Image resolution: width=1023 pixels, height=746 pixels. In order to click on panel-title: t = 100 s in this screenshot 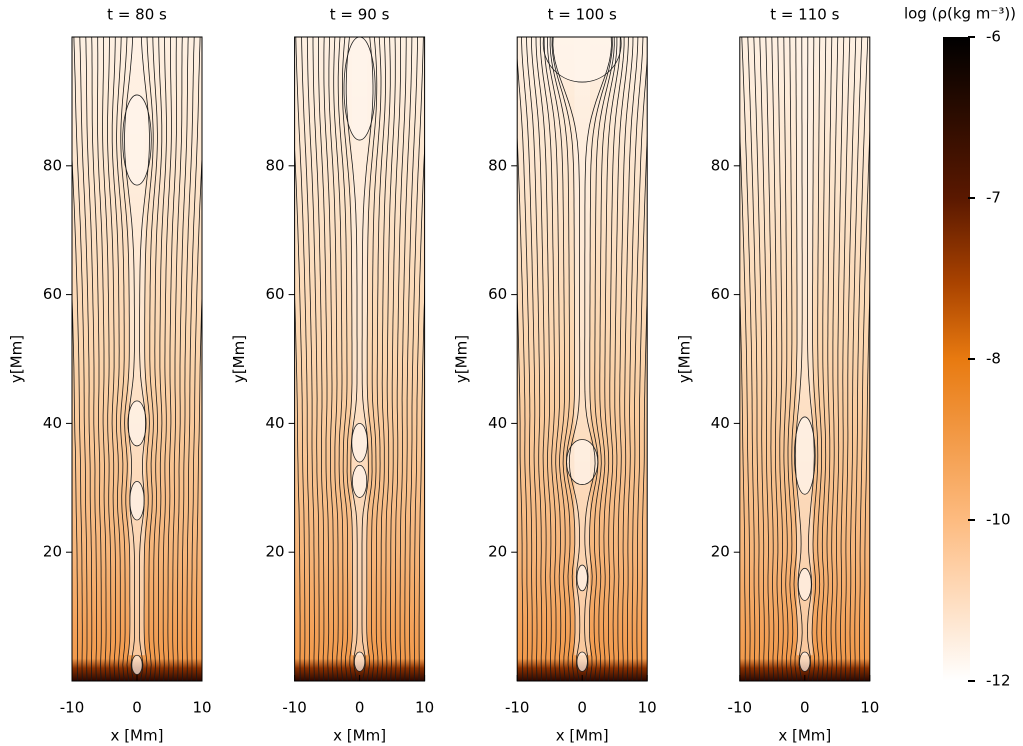, I will do `click(582, 15)`.